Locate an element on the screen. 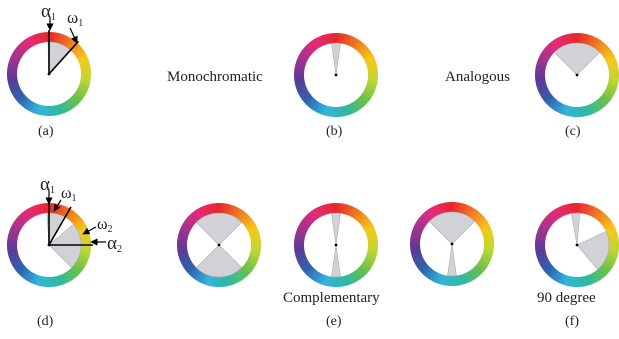  omega2-arrow-d is located at coordinates (89, 230).